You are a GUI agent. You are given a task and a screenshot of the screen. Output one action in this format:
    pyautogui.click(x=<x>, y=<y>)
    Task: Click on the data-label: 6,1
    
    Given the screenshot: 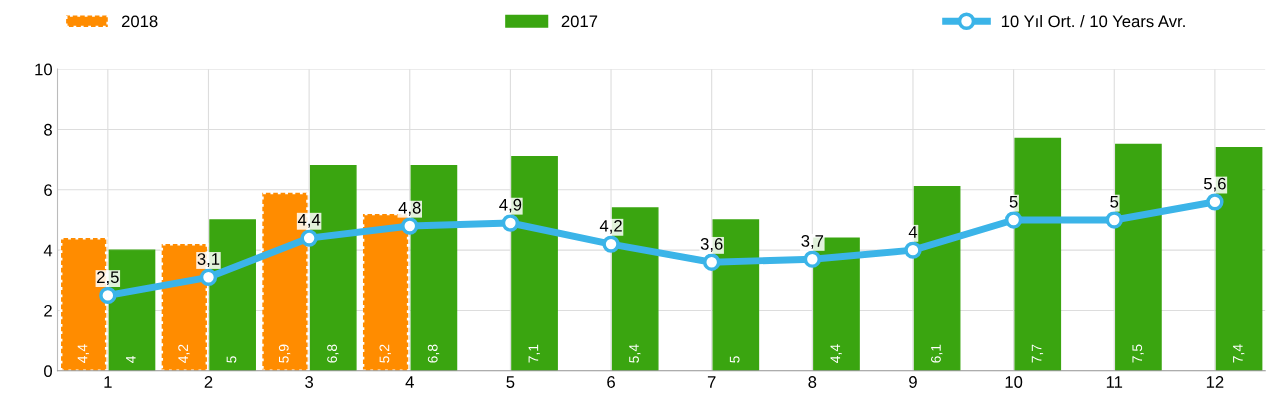 What is the action you would take?
    pyautogui.click(x=937, y=353)
    